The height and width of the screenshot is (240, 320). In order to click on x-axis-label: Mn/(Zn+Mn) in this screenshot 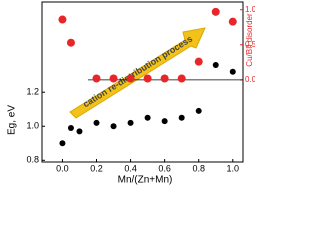, I will do `click(145, 180)`.